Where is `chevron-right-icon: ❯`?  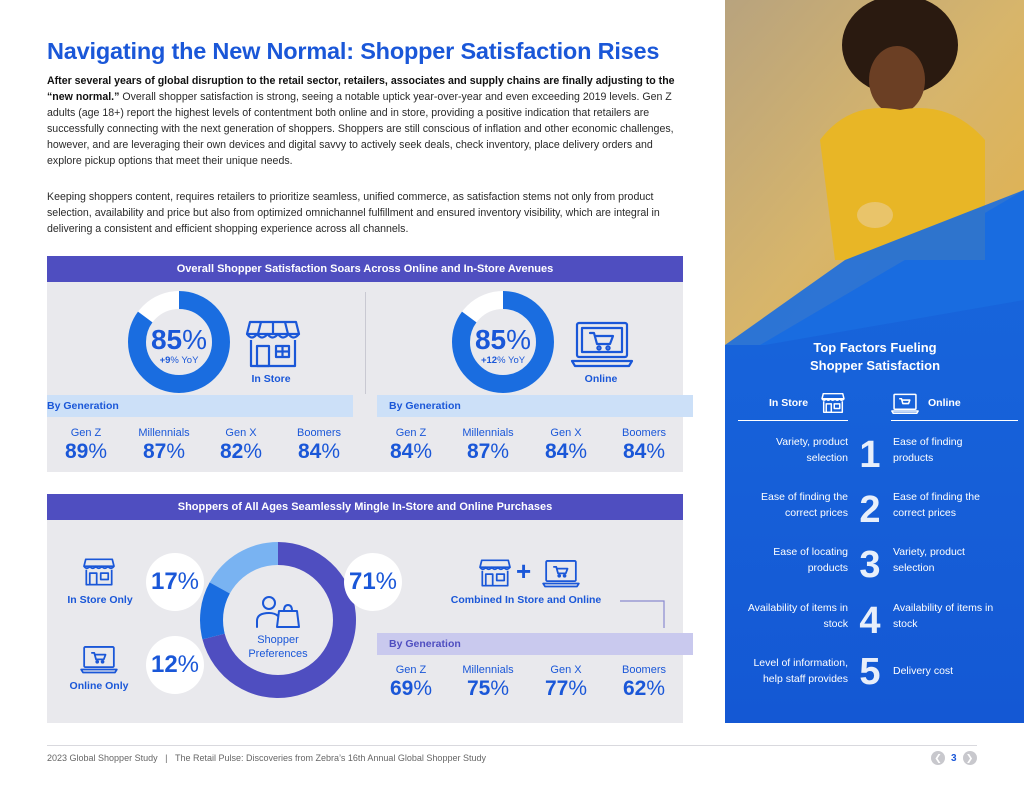
chevron-right-icon: ❯ is located at coordinates (969, 758).